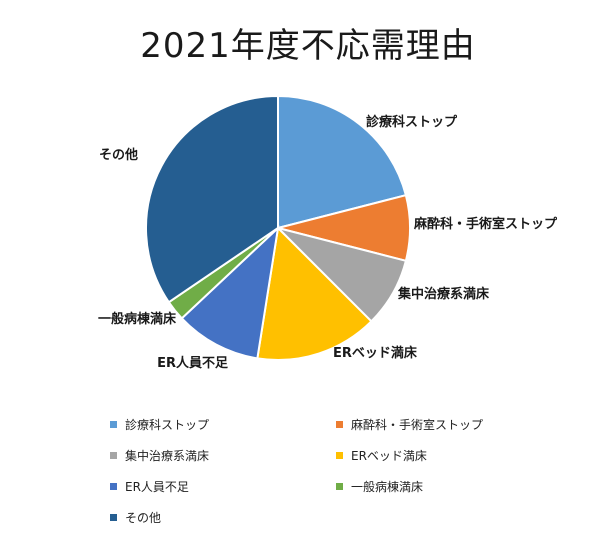 The height and width of the screenshot is (542, 616). Describe the element at coordinates (137, 319) in the screenshot. I see `slice-label: 一般病棟満床` at that location.